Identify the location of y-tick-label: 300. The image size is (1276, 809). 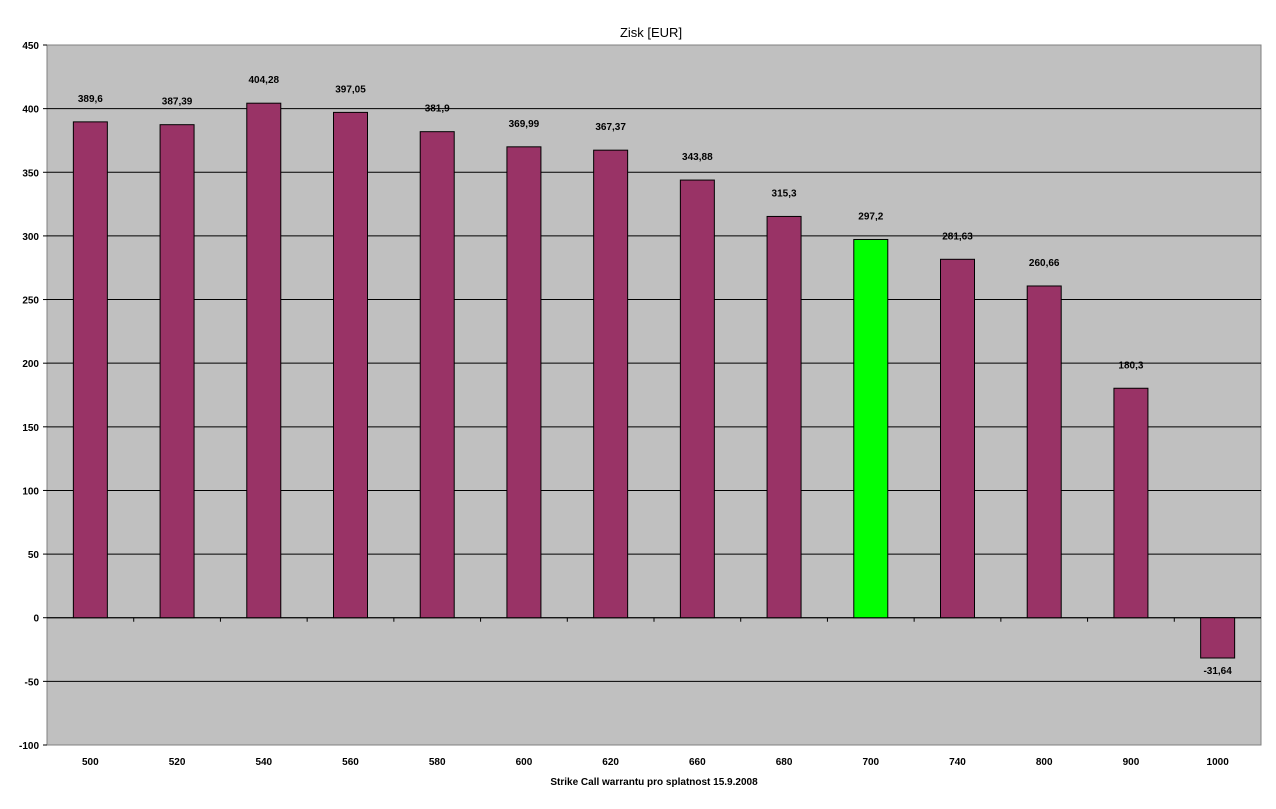
(30, 237).